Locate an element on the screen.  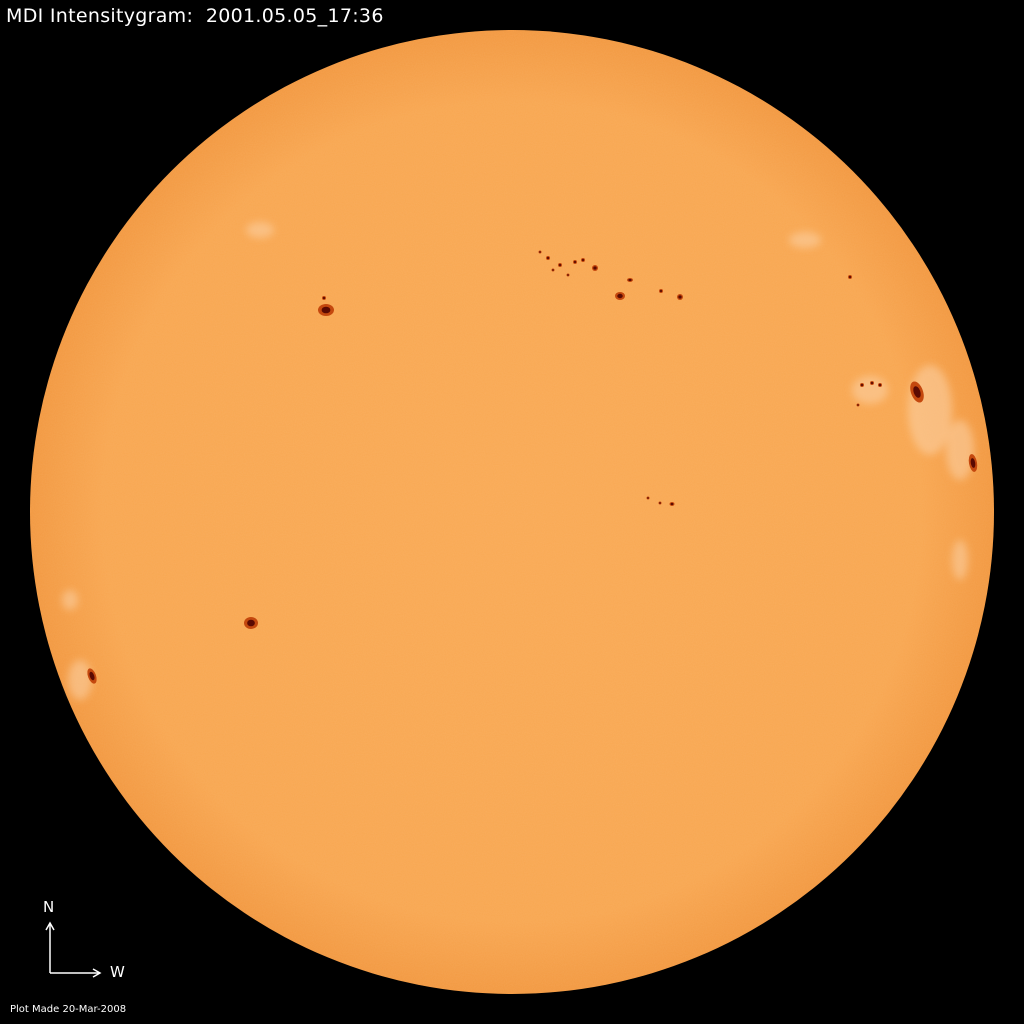
plot-made-date: Plot Made 20-Mar-2008 is located at coordinates (68, 1009).